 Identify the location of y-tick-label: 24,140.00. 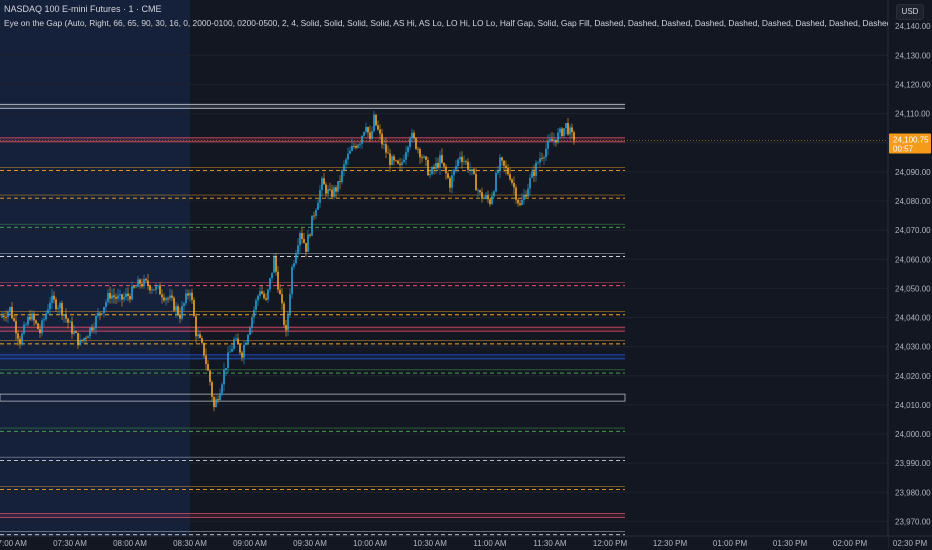
(913, 26).